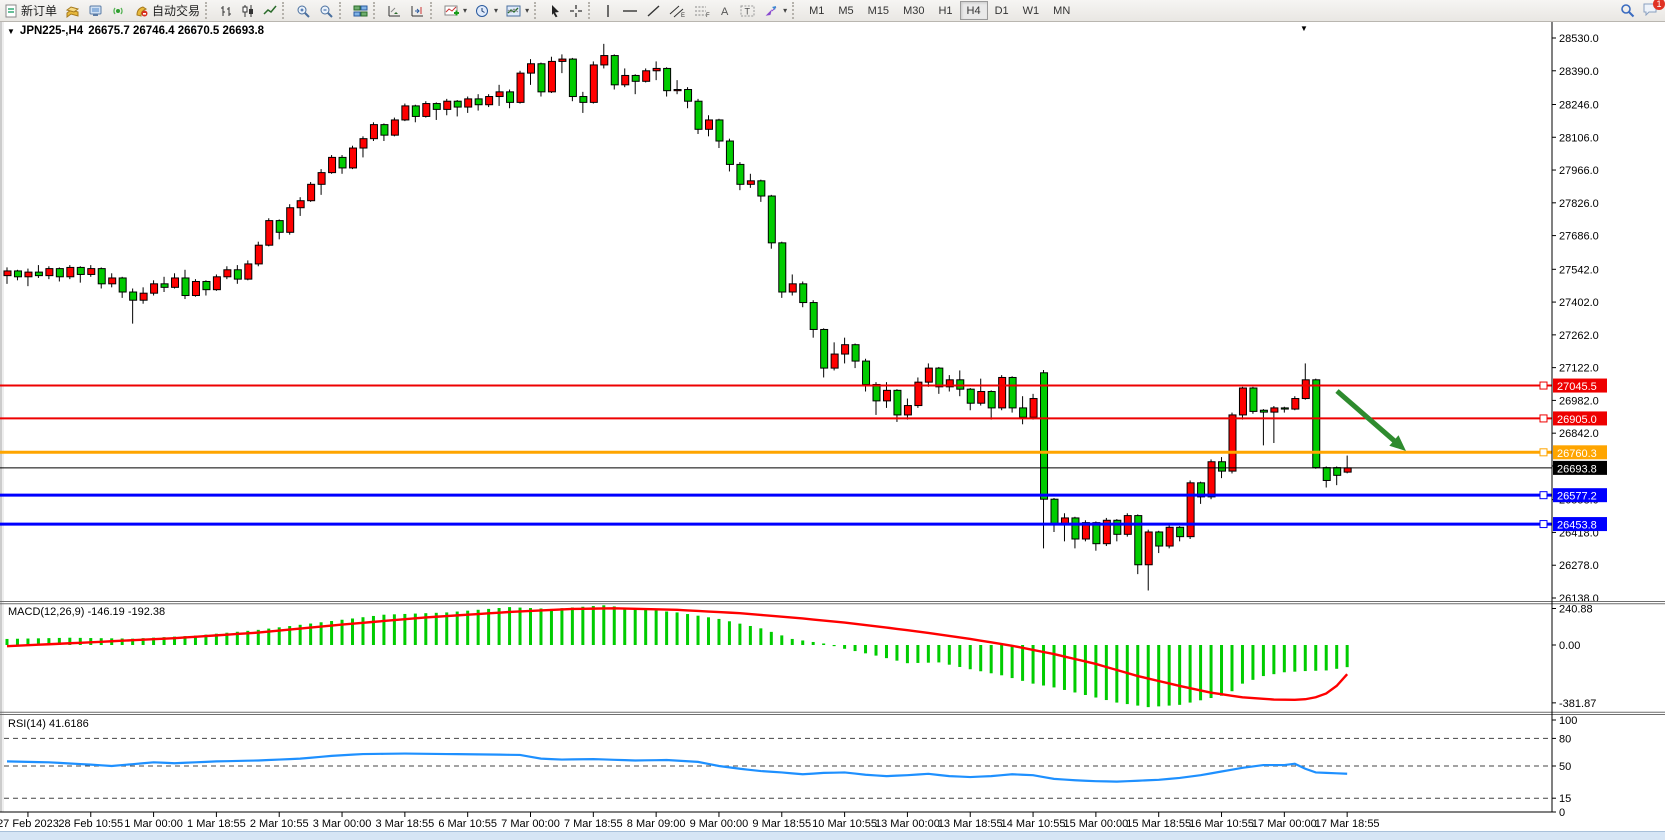  What do you see at coordinates (1576, 610) in the screenshot?
I see `macd-tick-label: 240.88` at bounding box center [1576, 610].